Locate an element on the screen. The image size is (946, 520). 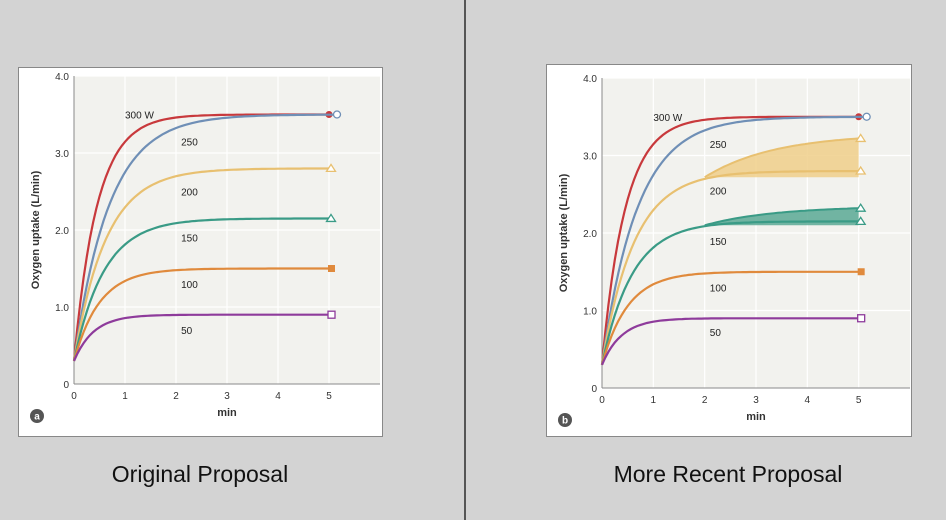
slow-component-band is located at coordinates (781, 158).